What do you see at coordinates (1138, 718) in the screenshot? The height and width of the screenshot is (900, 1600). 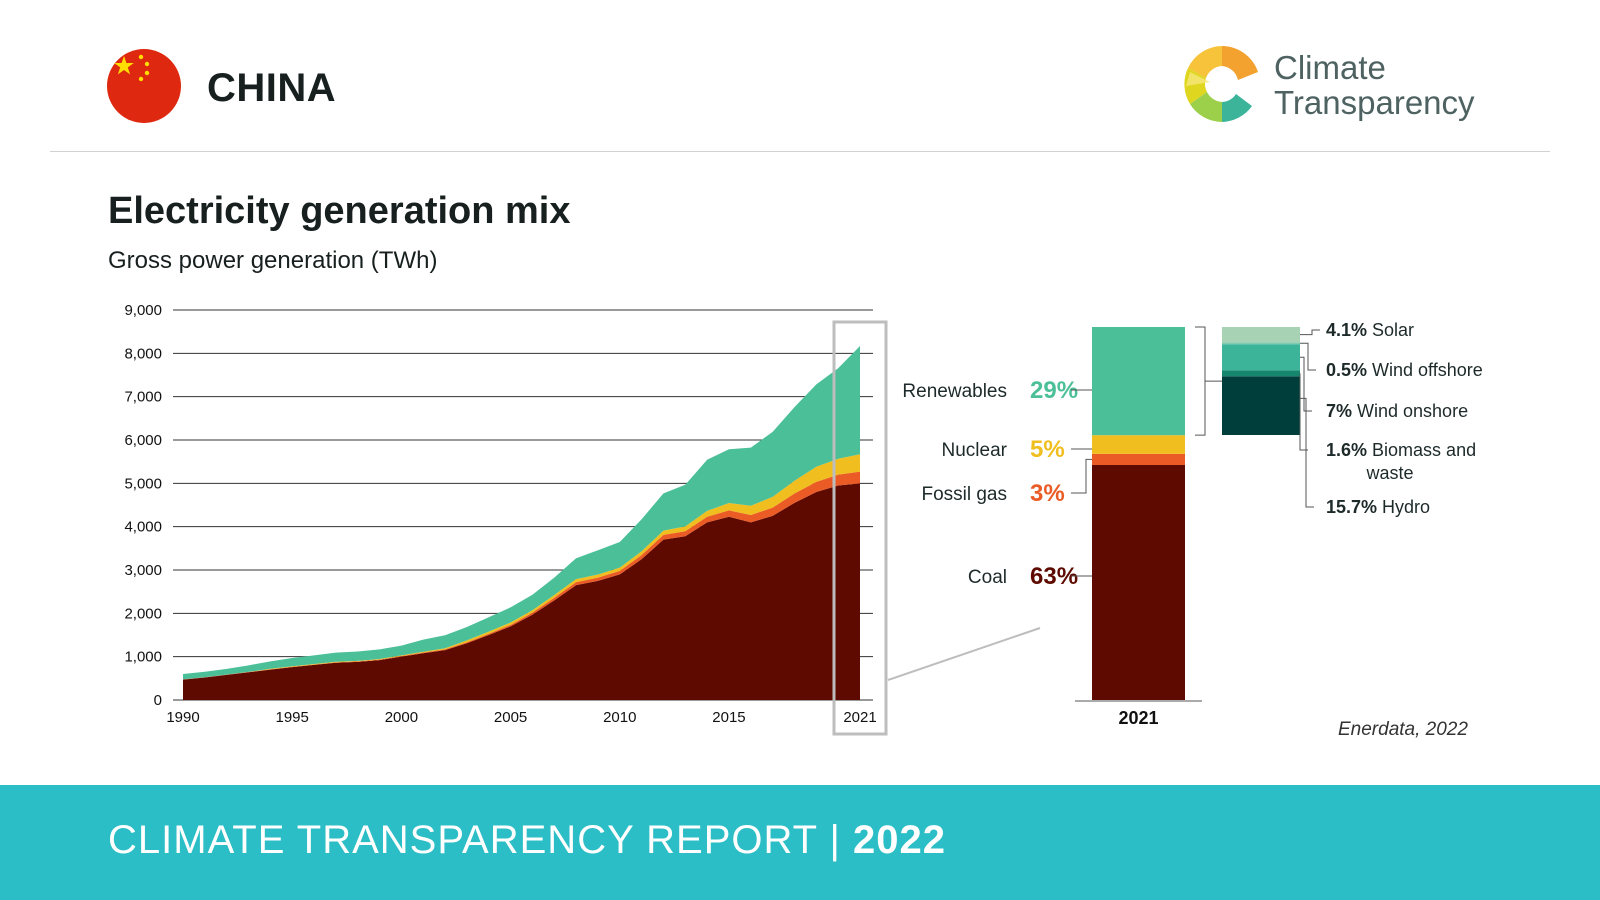 I see `bar-category-label: 2021` at bounding box center [1138, 718].